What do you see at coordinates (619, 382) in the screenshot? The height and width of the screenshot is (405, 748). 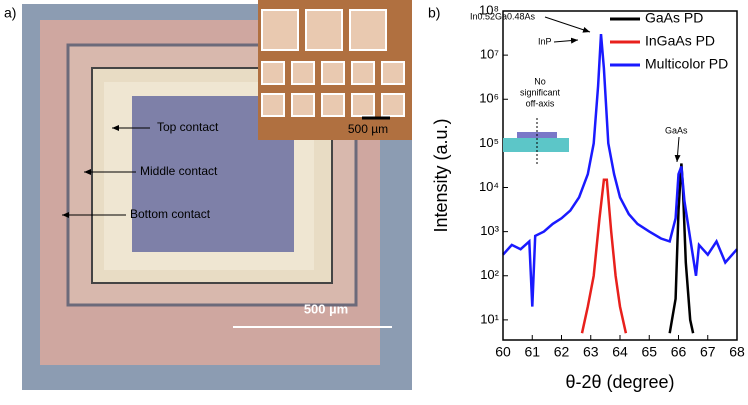 I see `x-axis-label: θ-2θ (degree)` at bounding box center [619, 382].